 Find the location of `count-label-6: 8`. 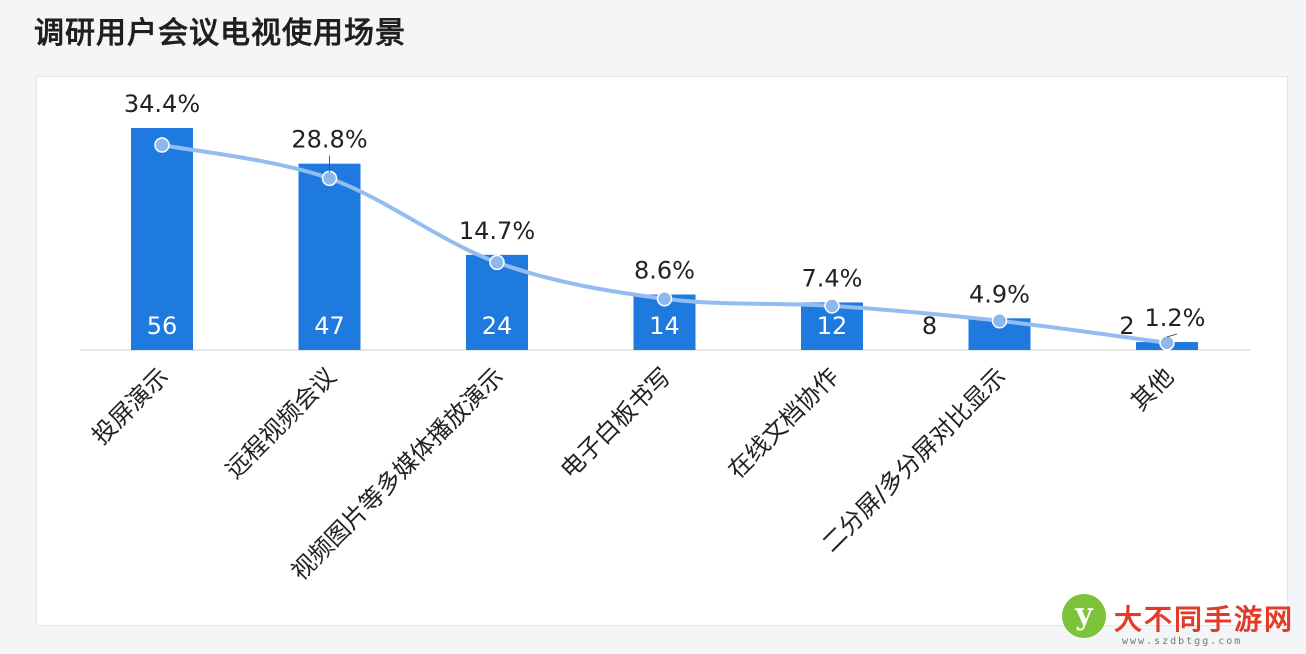

count-label-6: 8 is located at coordinates (929, 326).